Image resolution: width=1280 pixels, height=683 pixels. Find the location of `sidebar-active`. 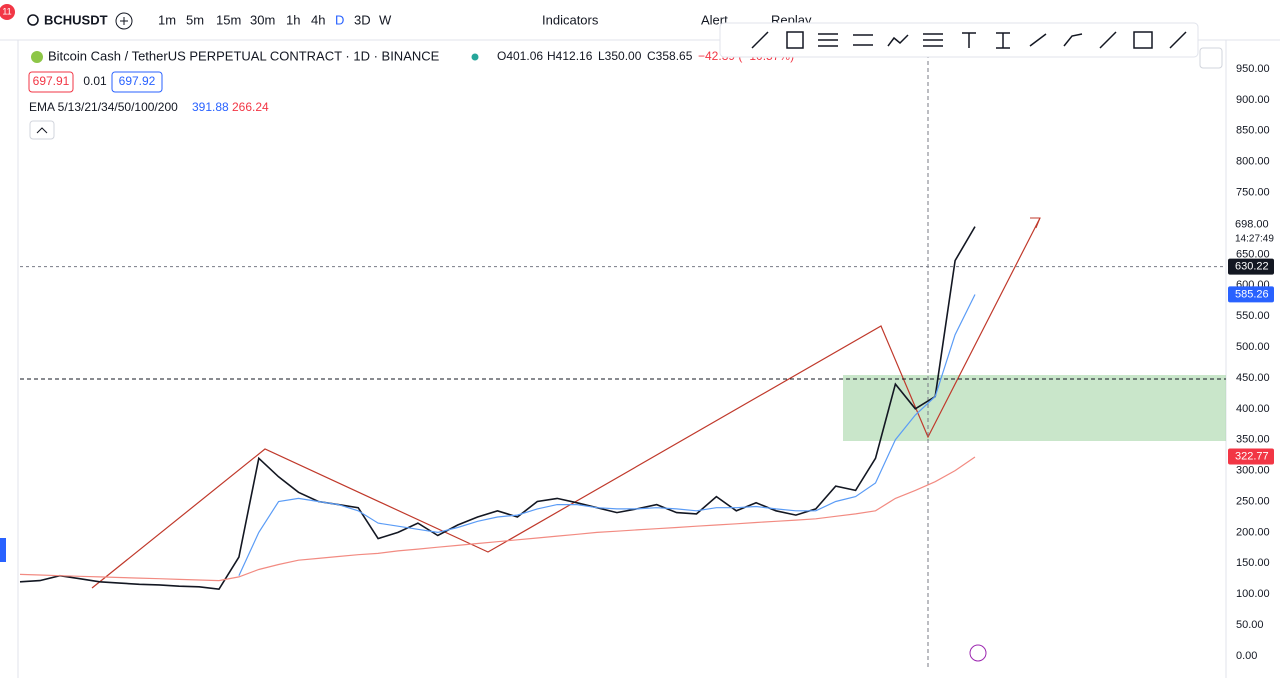

sidebar-active is located at coordinates (3, 550).